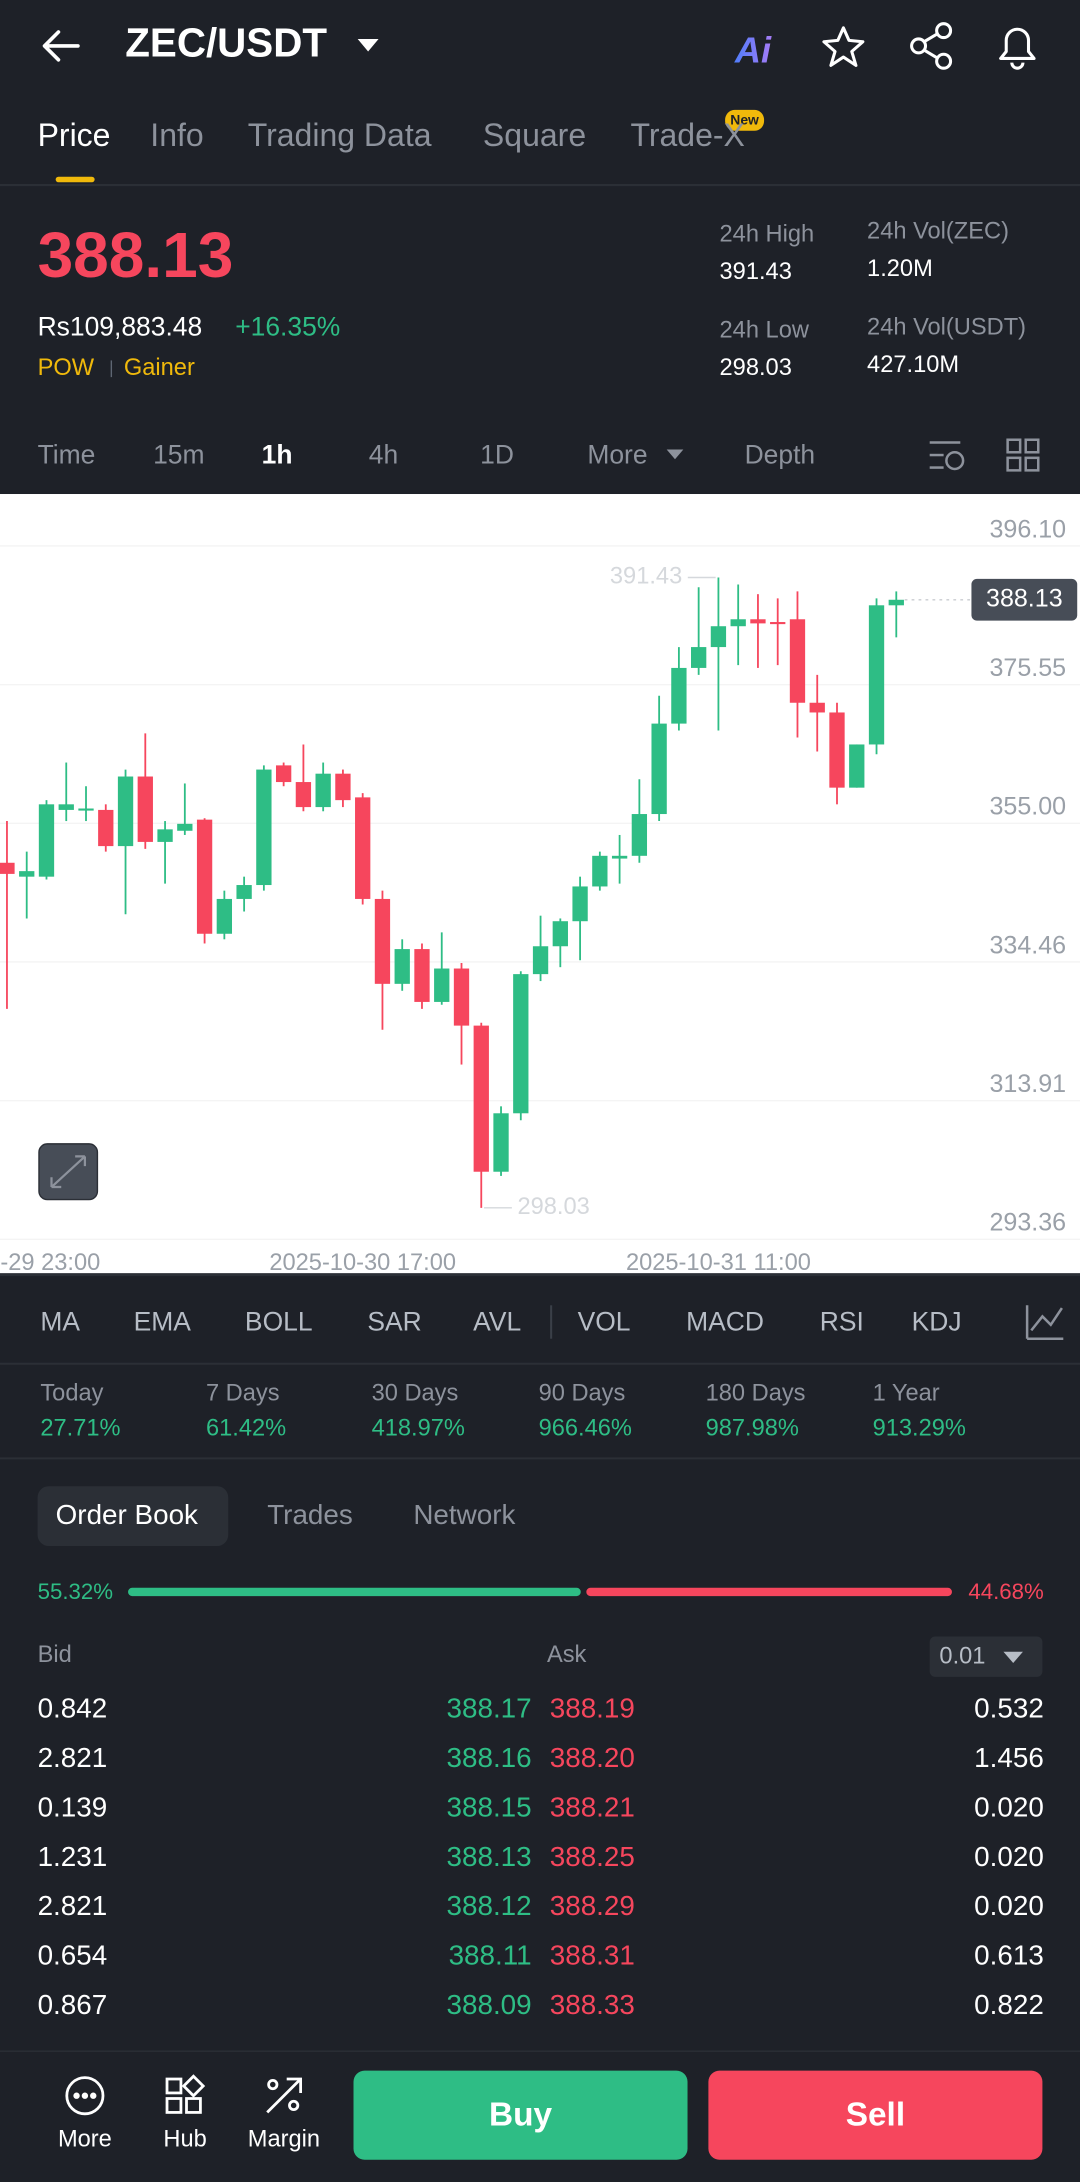  I want to click on interval-tab: 15m, so click(178, 454).